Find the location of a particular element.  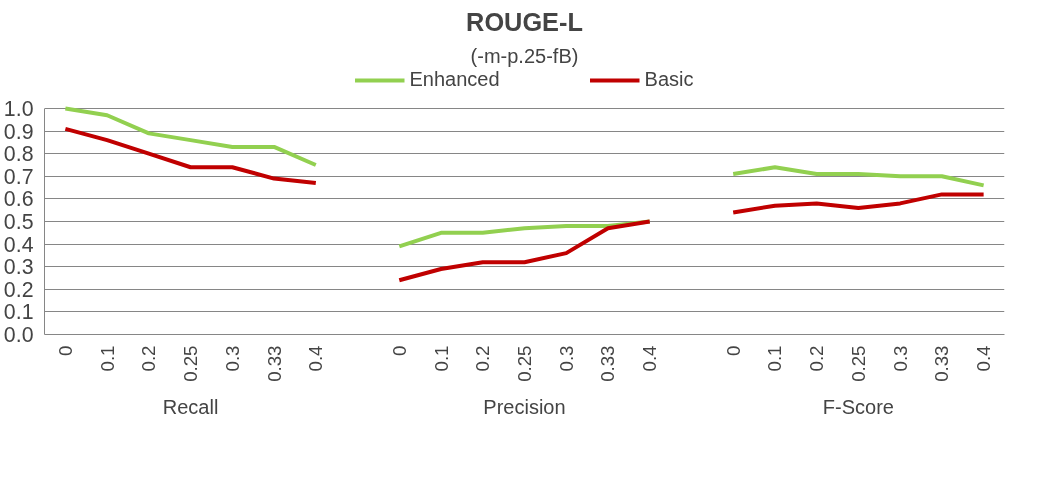

y-tick-label: 0.9 is located at coordinates (18, 131).